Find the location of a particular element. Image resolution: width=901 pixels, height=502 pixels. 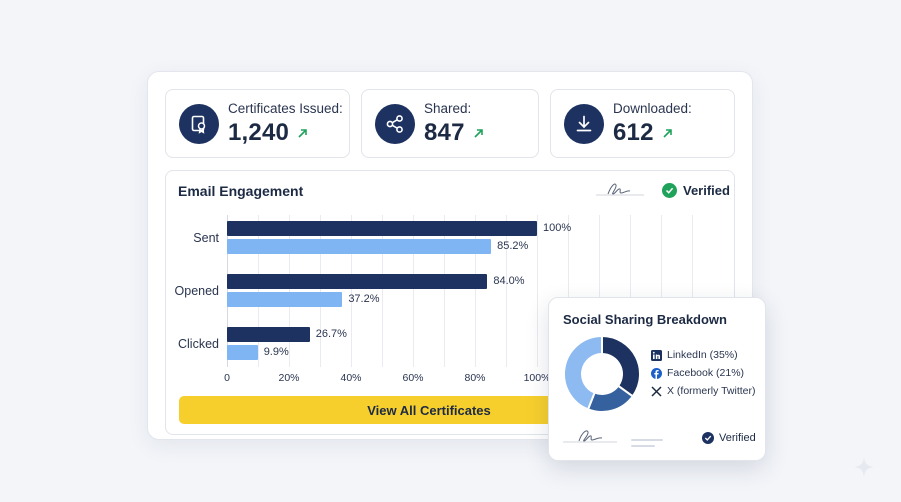

stat-card-downloaded: Downloaded: 612 is located at coordinates (642, 123).